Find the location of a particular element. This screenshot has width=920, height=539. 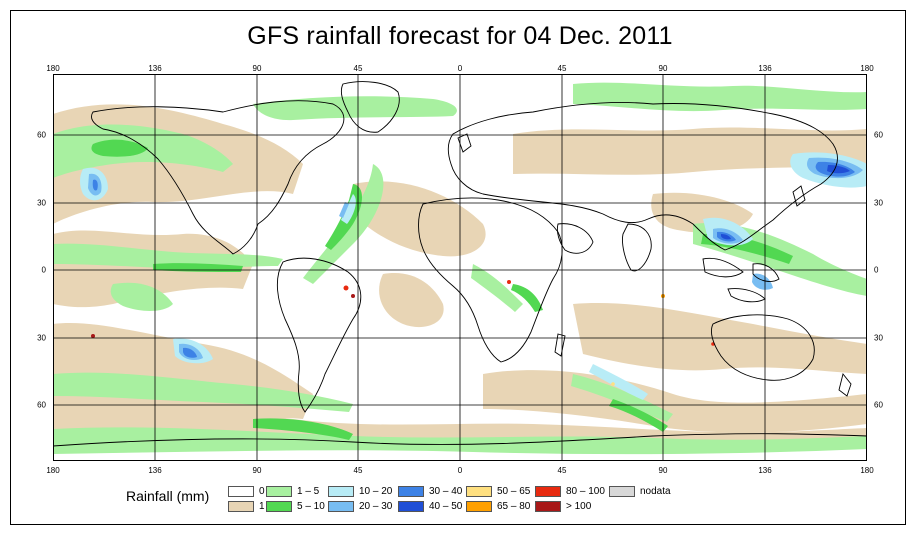

lat-tick-left: 0 is located at coordinates (43, 270).